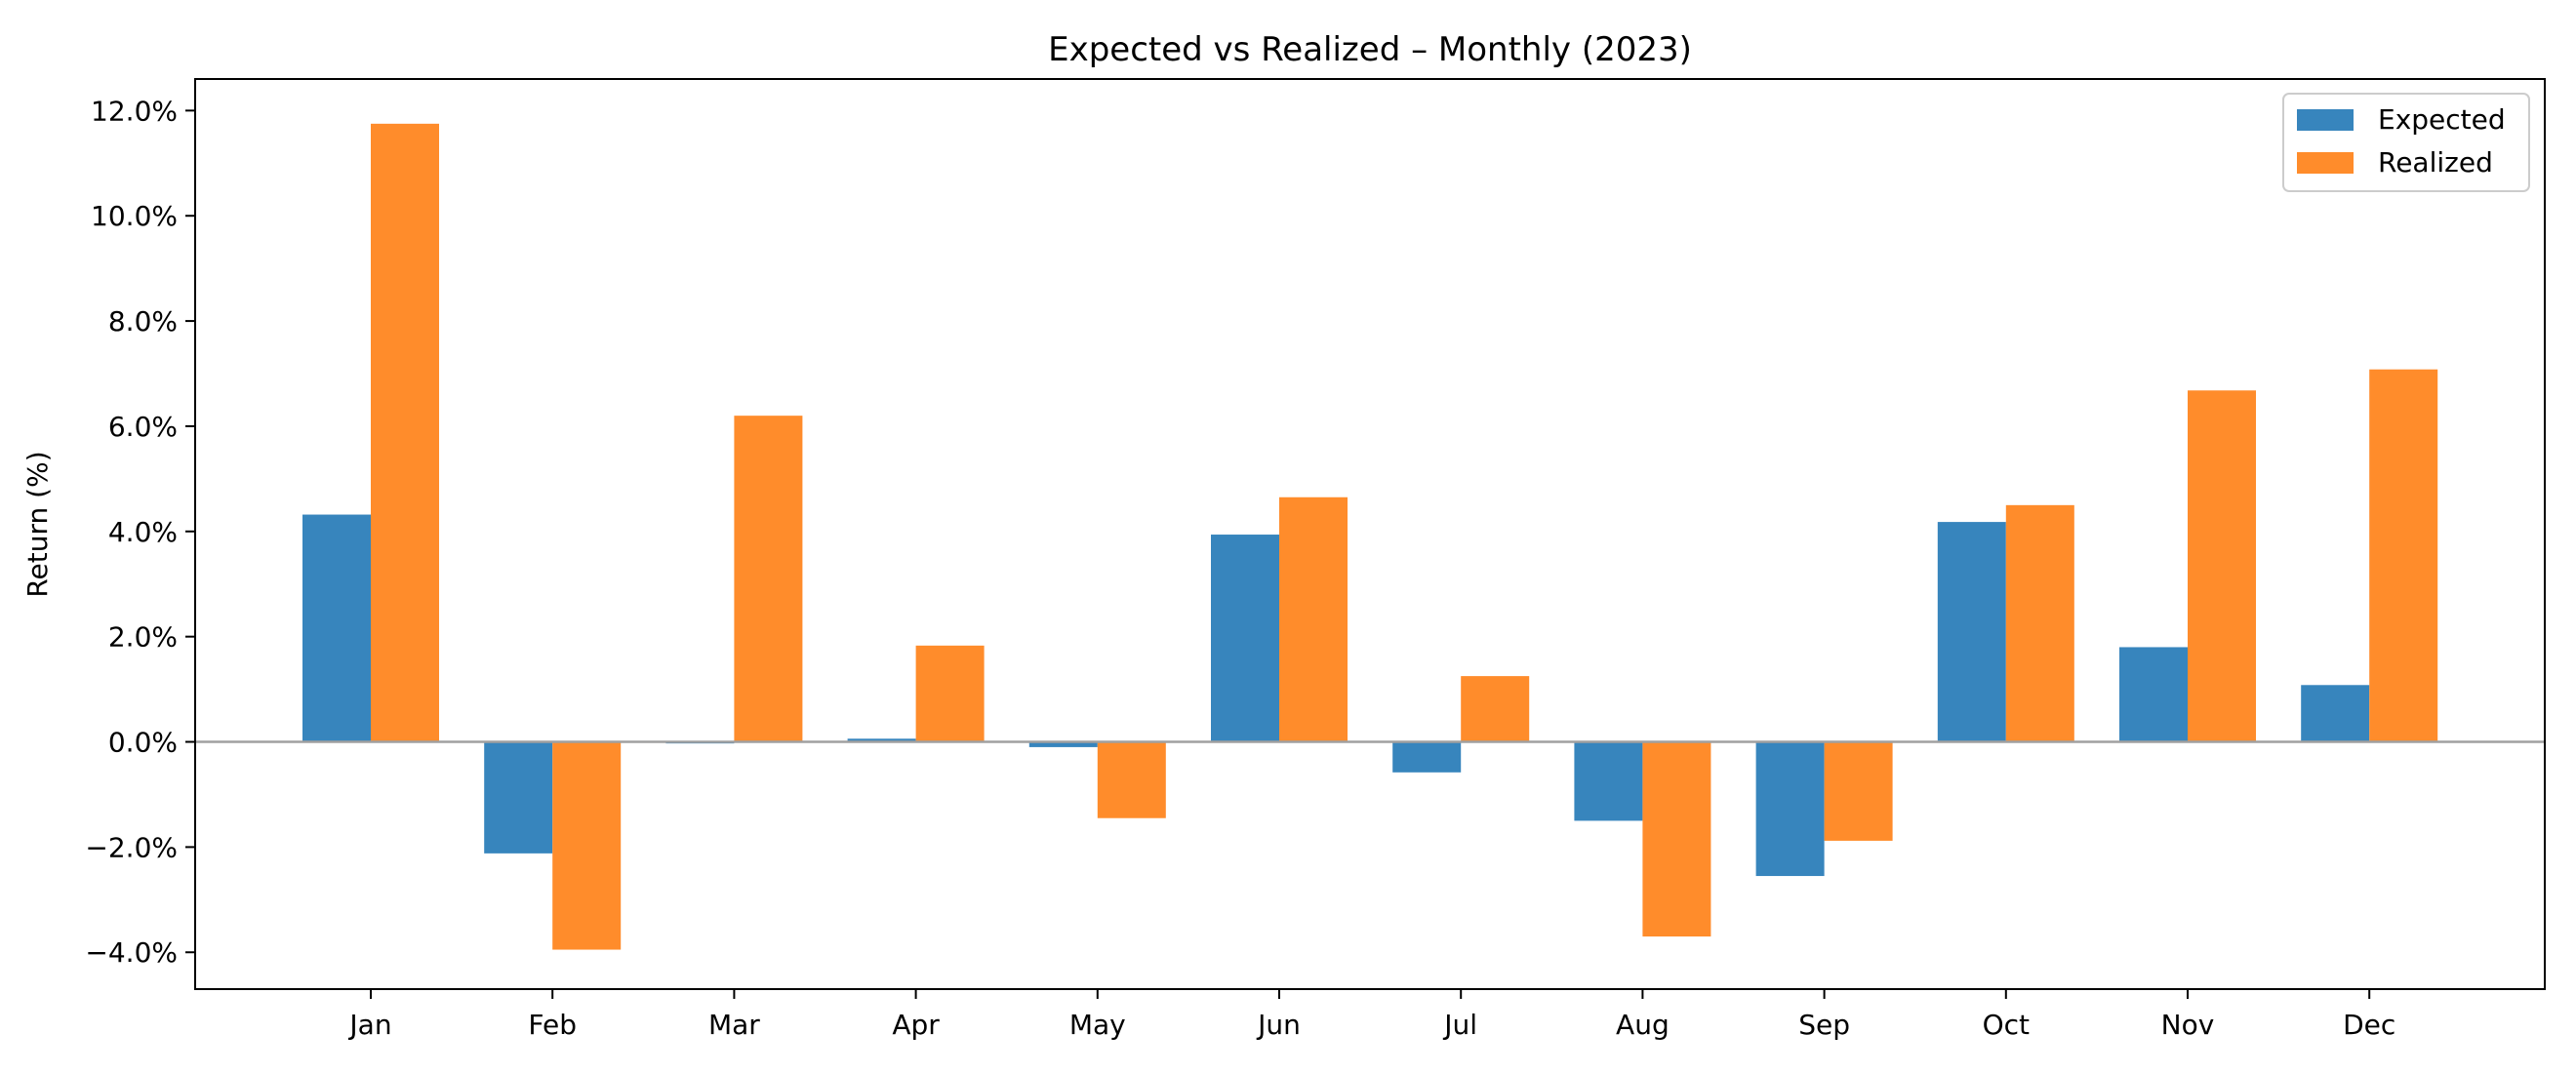 The image size is (2576, 1073). I want to click on x-tick-label: Oct, so click(2006, 1025).